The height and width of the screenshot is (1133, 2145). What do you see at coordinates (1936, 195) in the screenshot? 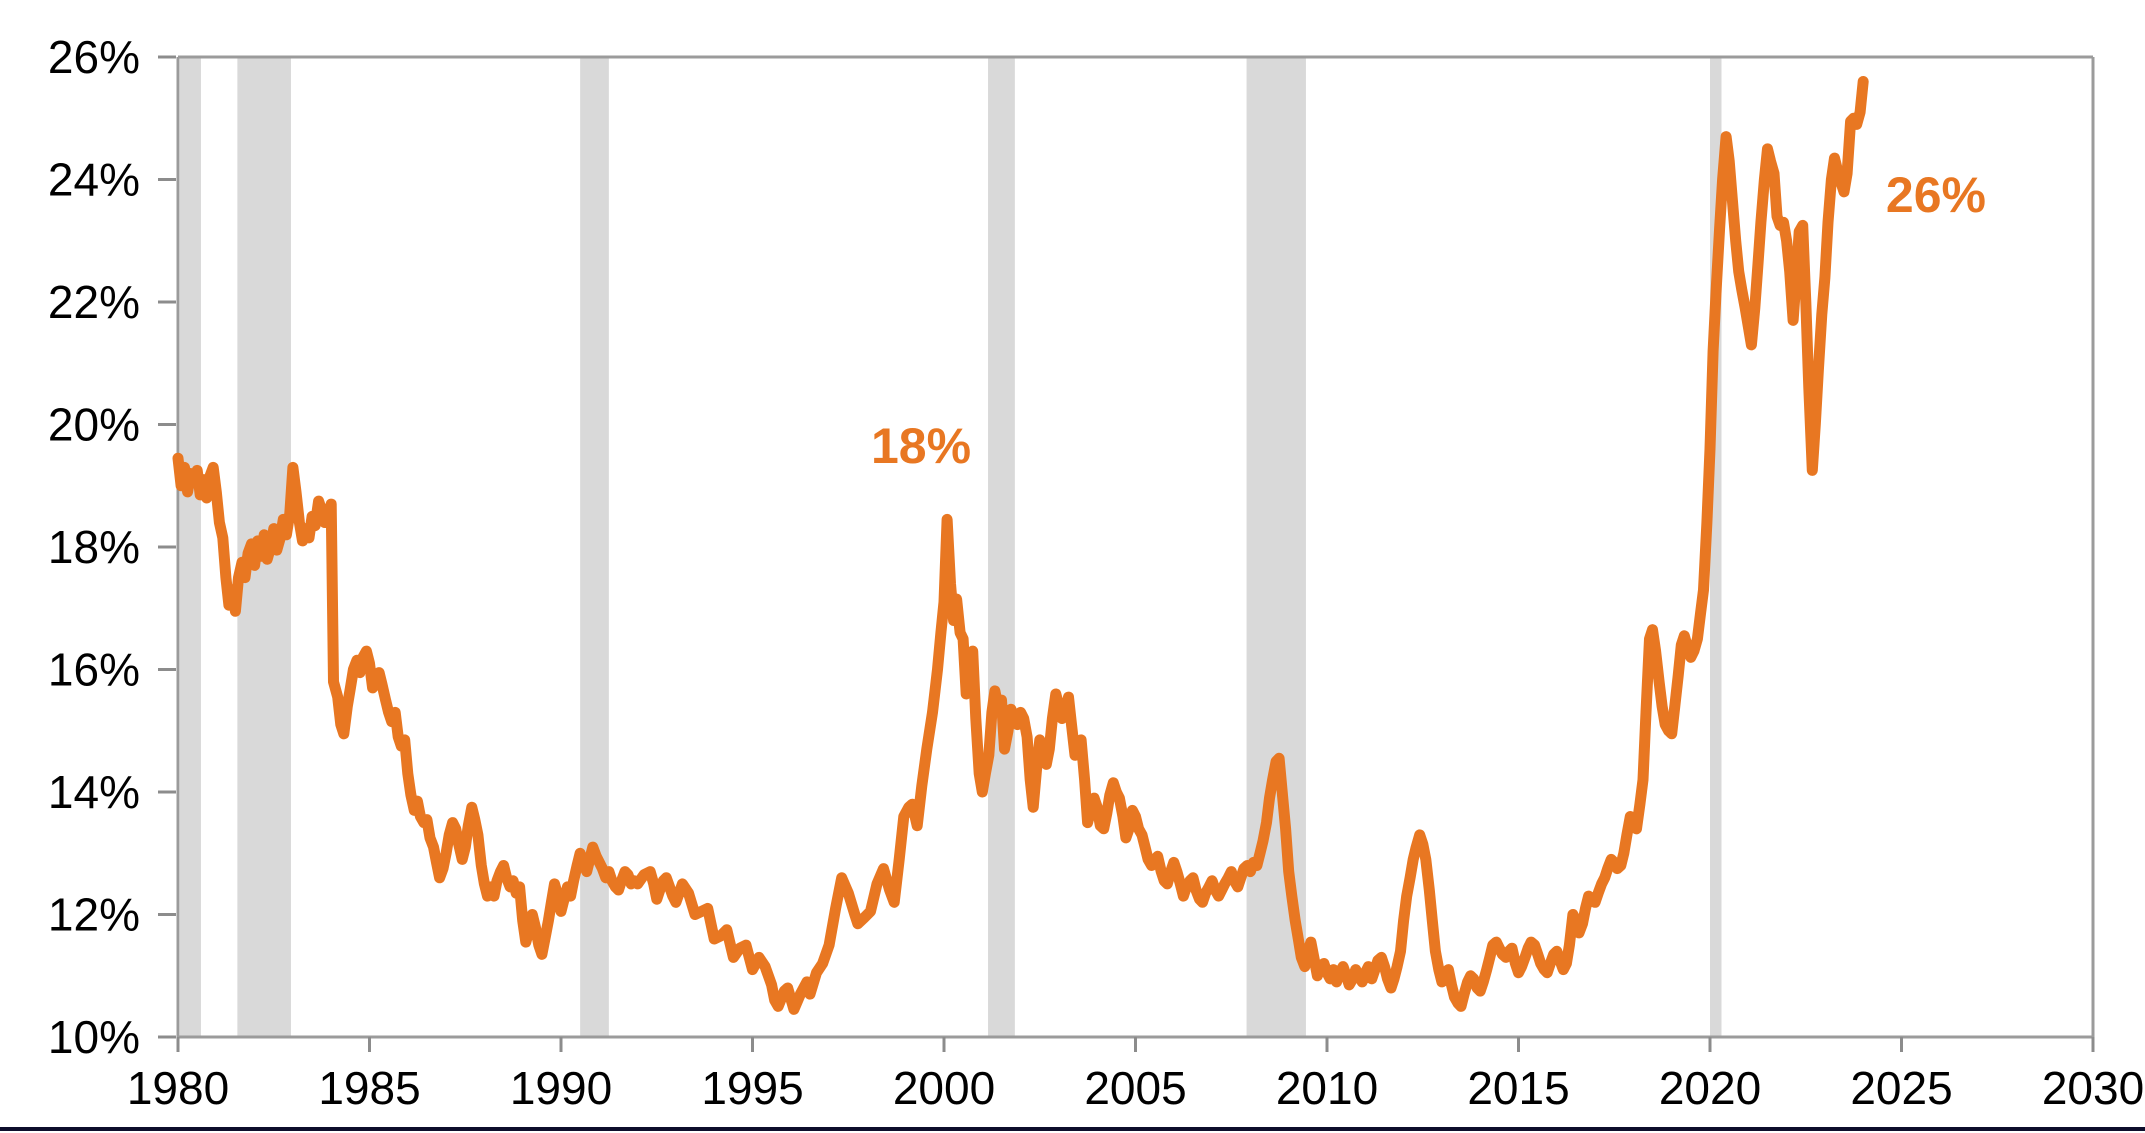
I see `value-annotation: 26%` at bounding box center [1936, 195].